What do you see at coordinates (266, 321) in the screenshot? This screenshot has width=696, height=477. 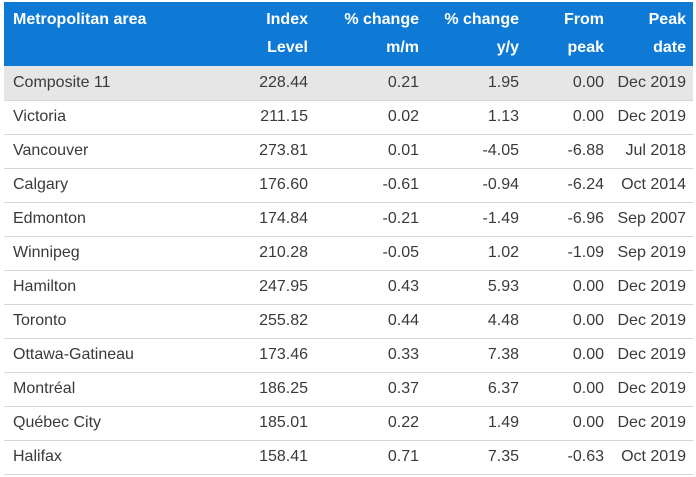 I see `cell-index: 255.82` at bounding box center [266, 321].